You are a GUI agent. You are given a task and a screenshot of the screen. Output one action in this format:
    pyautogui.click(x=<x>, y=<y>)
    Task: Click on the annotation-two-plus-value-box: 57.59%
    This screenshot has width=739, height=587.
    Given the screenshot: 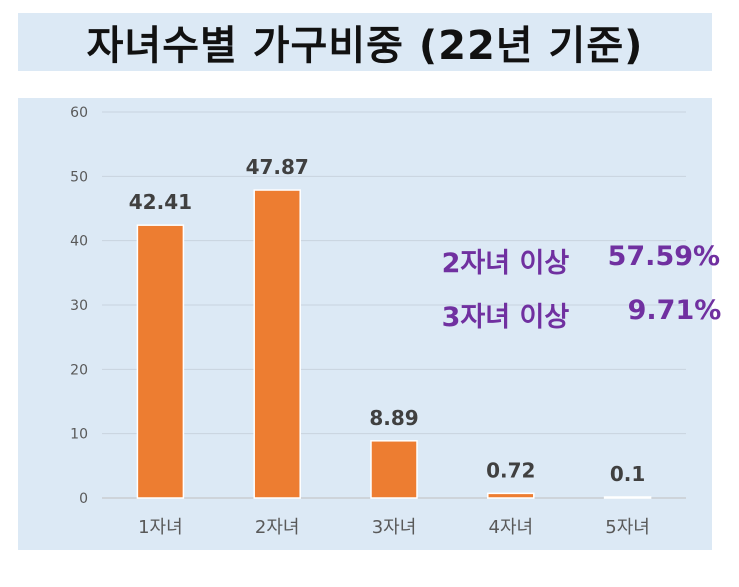 What is the action you would take?
    pyautogui.click(x=645, y=256)
    